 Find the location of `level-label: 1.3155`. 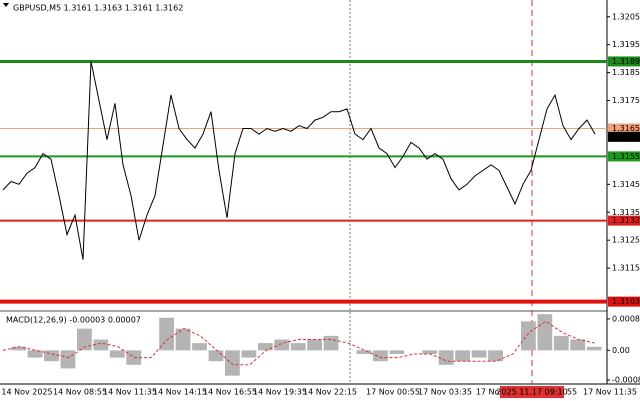

level-label: 1.3155 is located at coordinates (626, 156).